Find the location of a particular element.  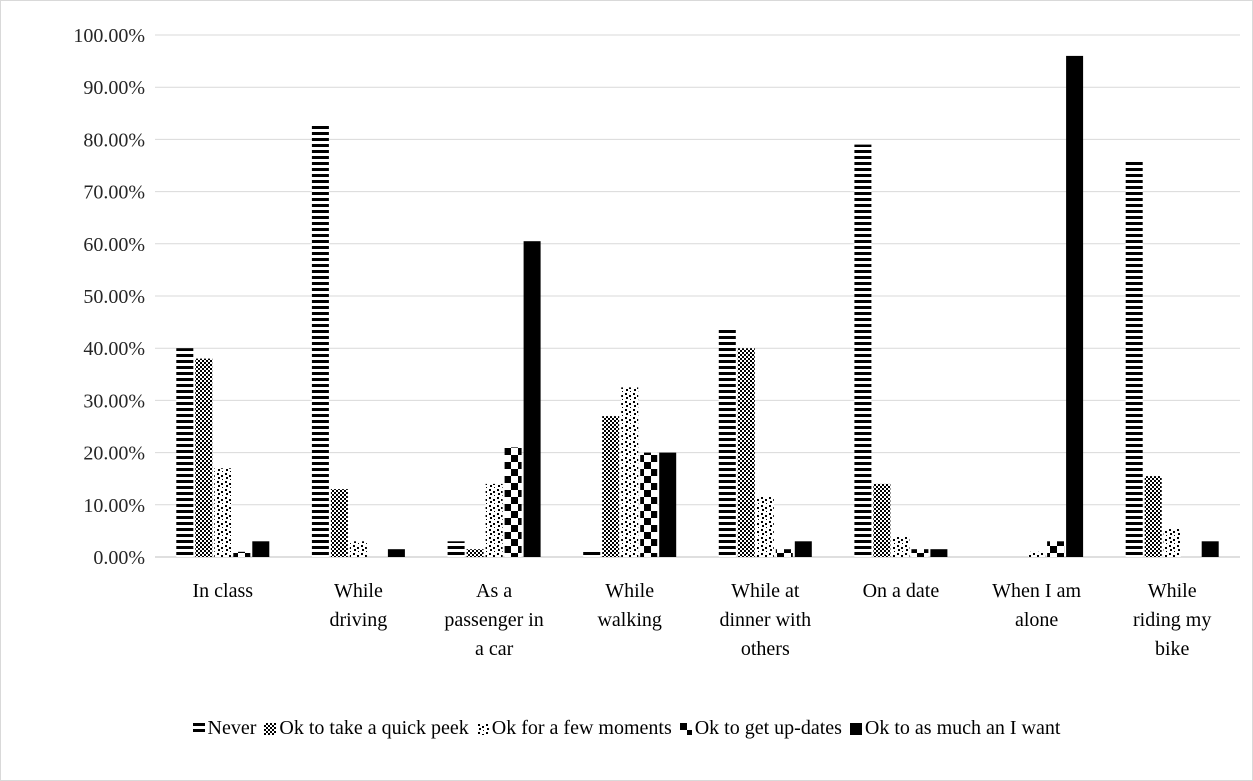

legend-label: Ok to as much an I want is located at coordinates (962, 728).